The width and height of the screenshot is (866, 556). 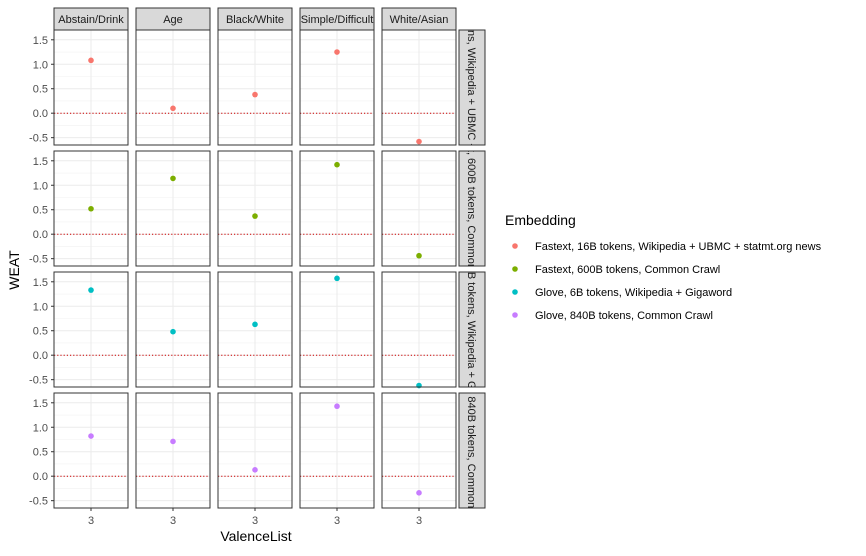 I want to click on legend-label: Fastext, 600B tokens, Common Crawl, so click(x=627, y=270).